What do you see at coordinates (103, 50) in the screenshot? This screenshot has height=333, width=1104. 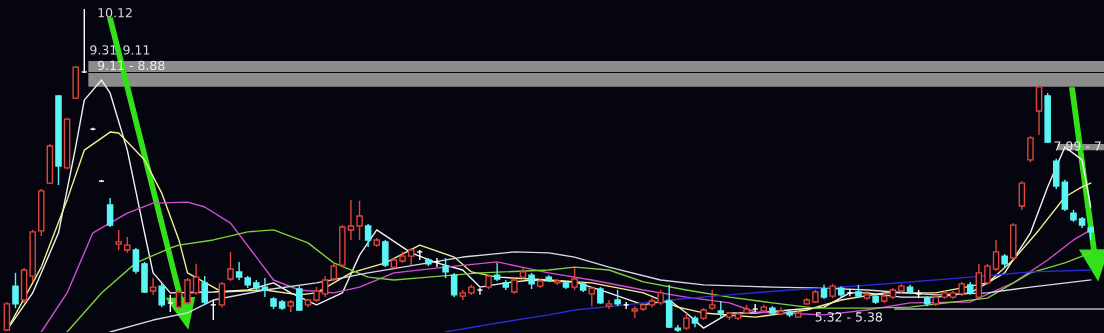 I see `annotation: 9.31` at bounding box center [103, 50].